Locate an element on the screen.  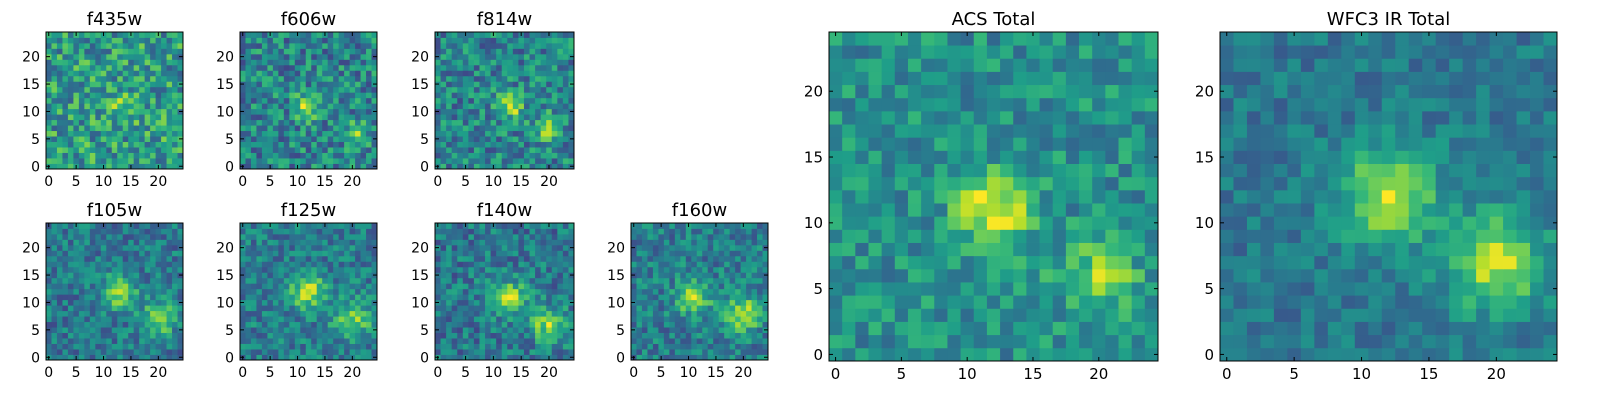
axes-frame is located at coordinates (114, 100).